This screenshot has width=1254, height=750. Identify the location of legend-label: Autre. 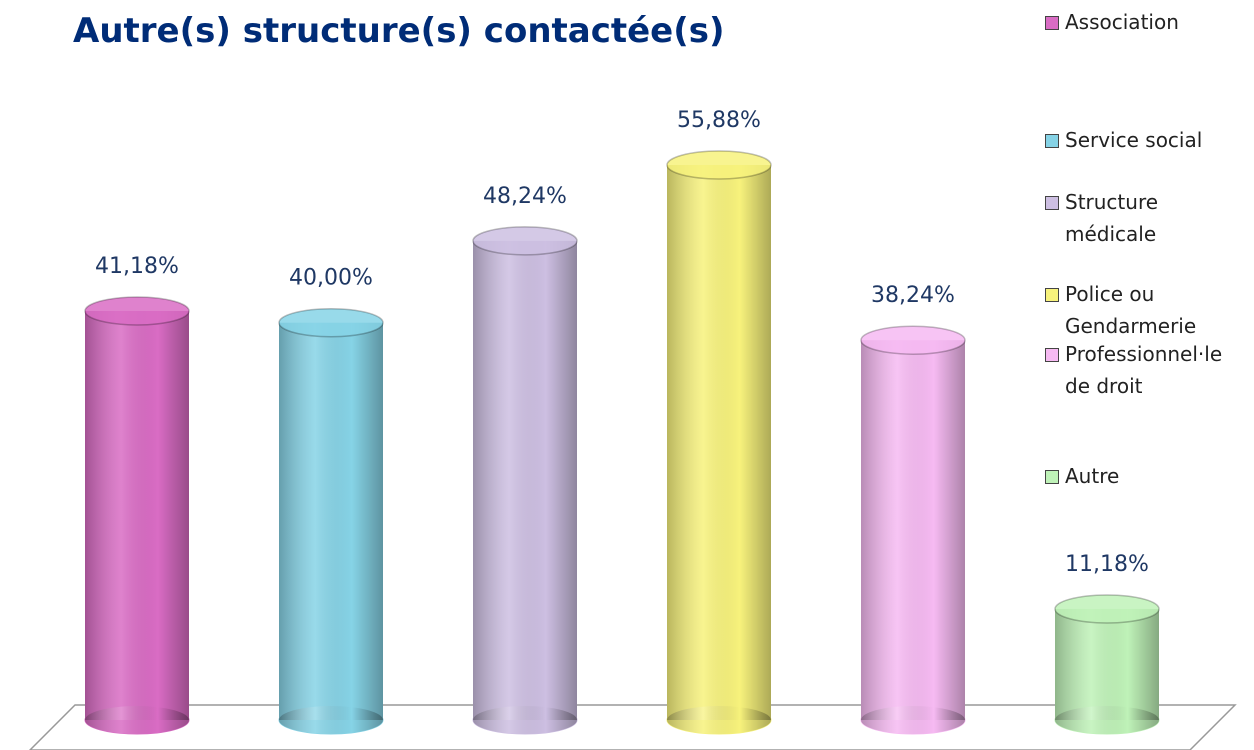
(1092, 476).